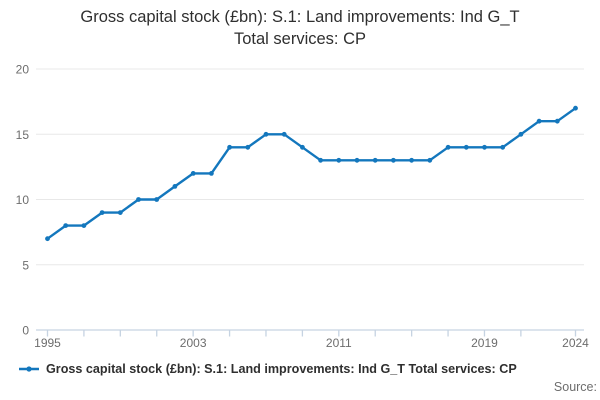 Image resolution: width=600 pixels, height=400 pixels. Describe the element at coordinates (339, 343) in the screenshot. I see `x-axis-label: 2011` at that location.